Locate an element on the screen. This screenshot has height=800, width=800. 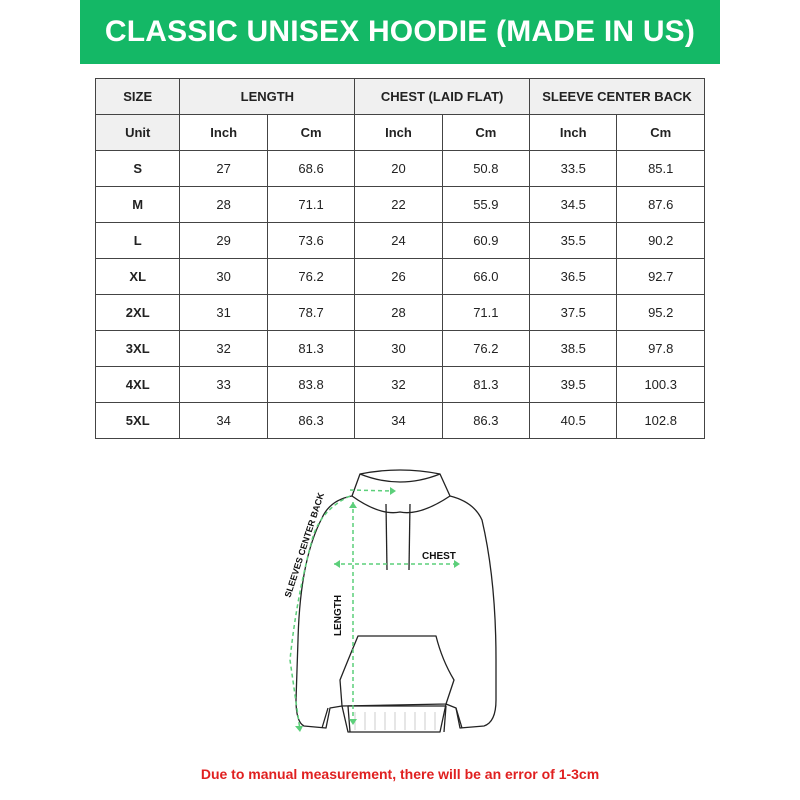
table-row: M 28 71.1 22 55.9 34.5 87.6 is located at coordinates (399, 204).